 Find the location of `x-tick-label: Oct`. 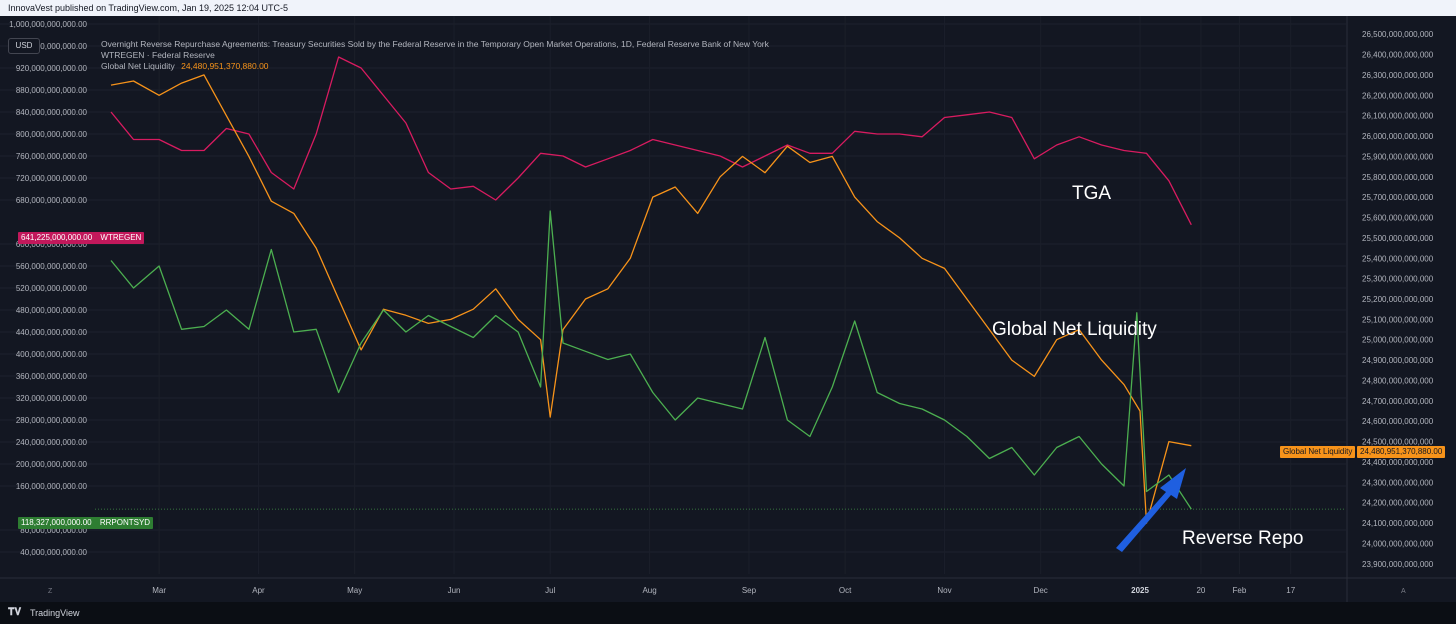

x-tick-label: Oct is located at coordinates (845, 590).